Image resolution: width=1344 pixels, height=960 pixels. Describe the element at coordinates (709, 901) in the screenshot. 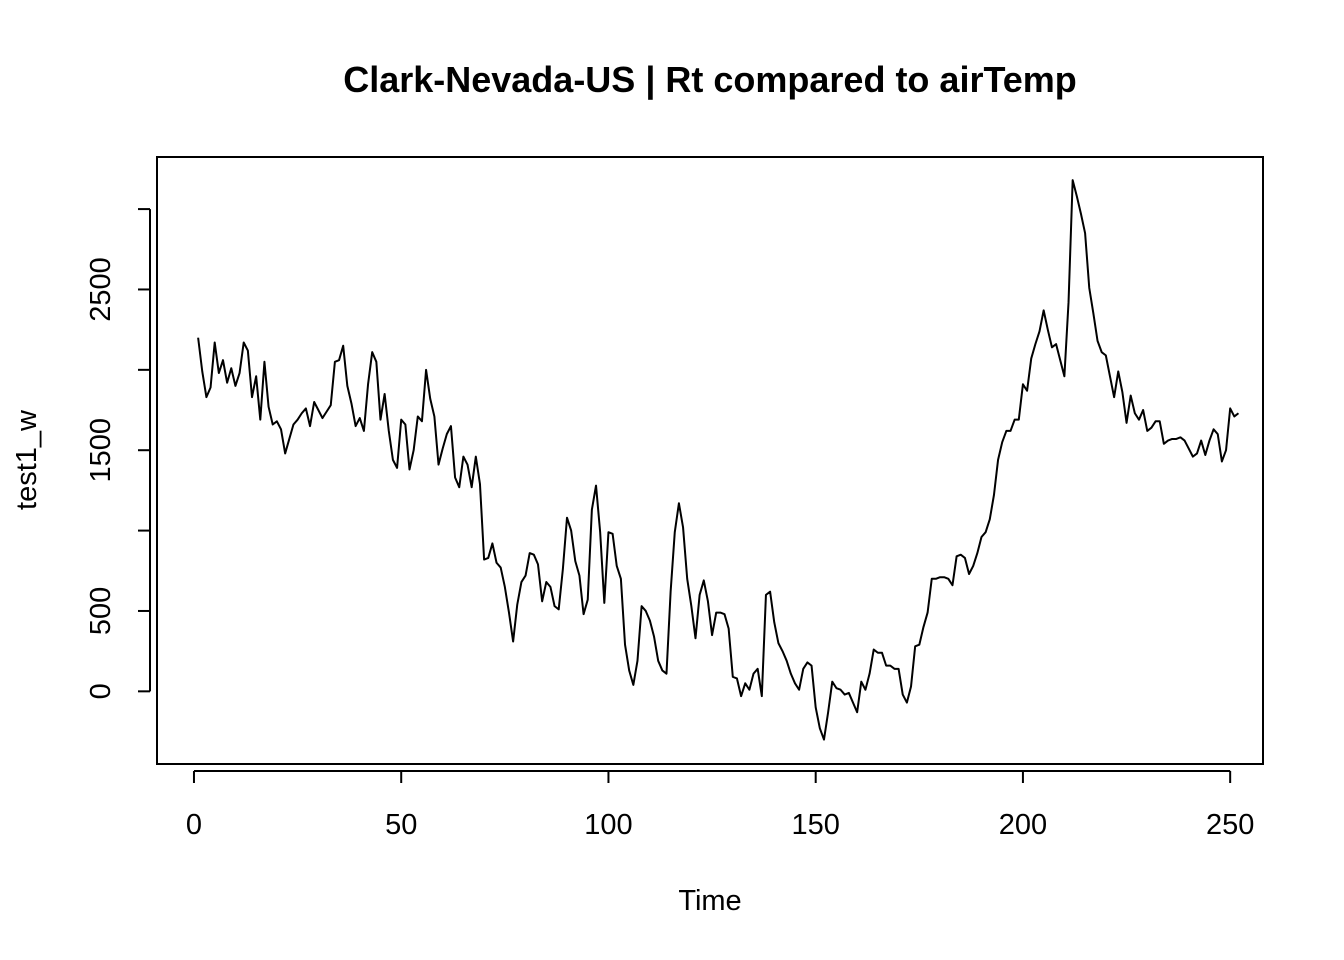

I see `x-axis-label: Time` at that location.